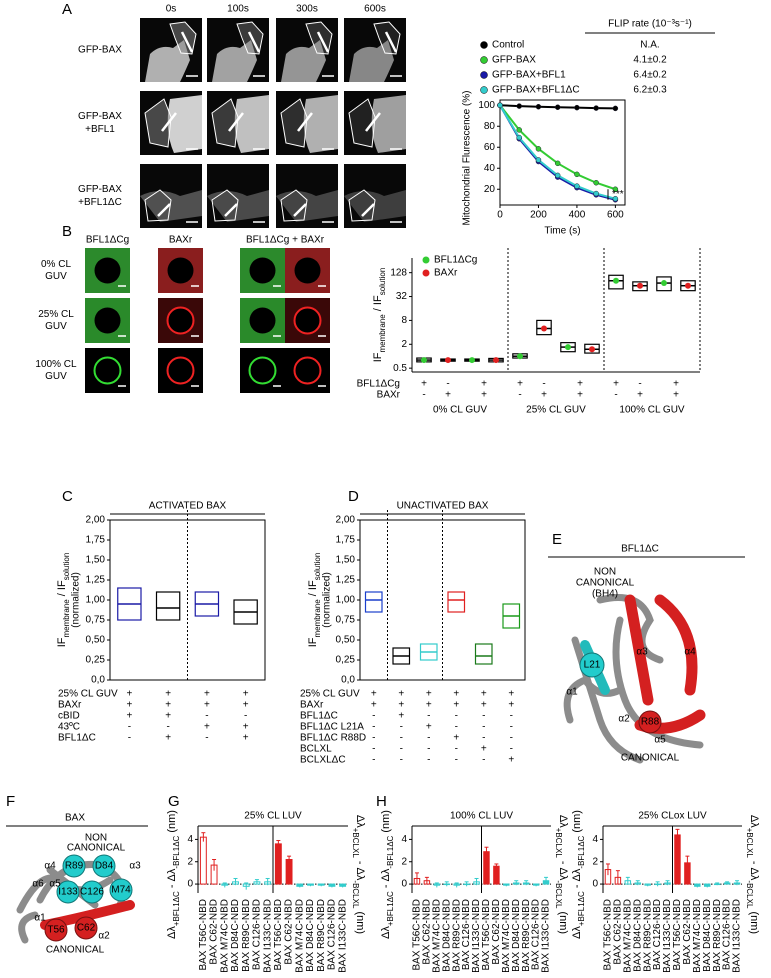 The image size is (771, 978). Describe the element at coordinates (486, 105) in the screenshot. I see `y-tick-label: 100` at that location.